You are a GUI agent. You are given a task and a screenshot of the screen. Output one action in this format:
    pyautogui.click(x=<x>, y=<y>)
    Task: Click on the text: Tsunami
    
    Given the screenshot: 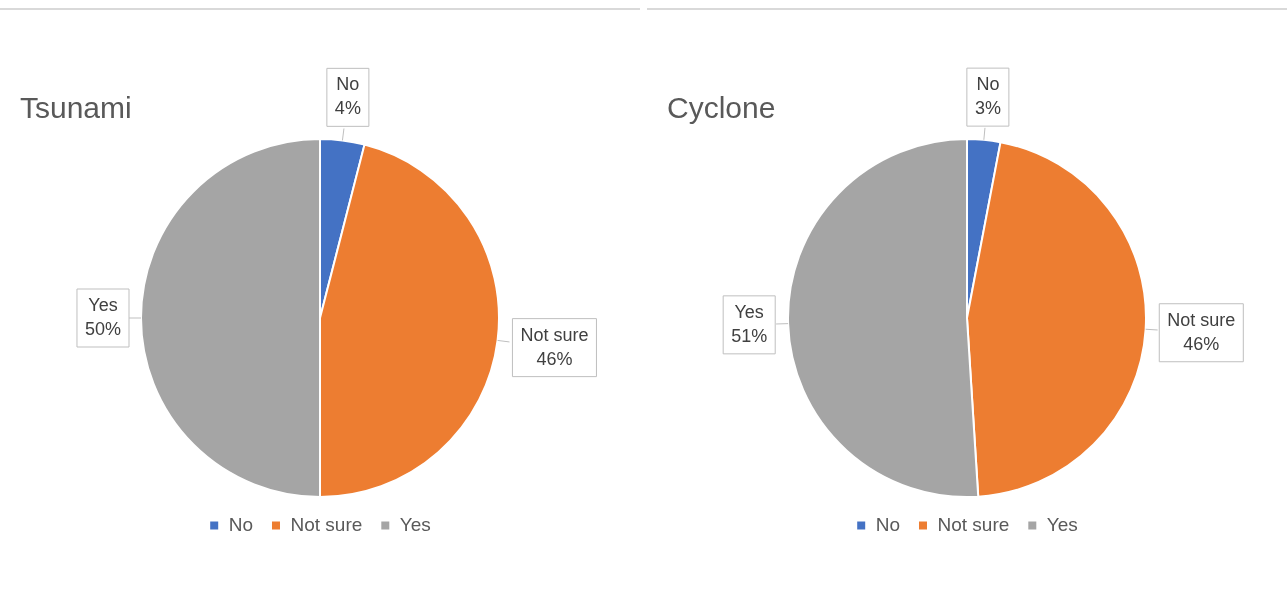 What is the action you would take?
    pyautogui.click(x=76, y=108)
    